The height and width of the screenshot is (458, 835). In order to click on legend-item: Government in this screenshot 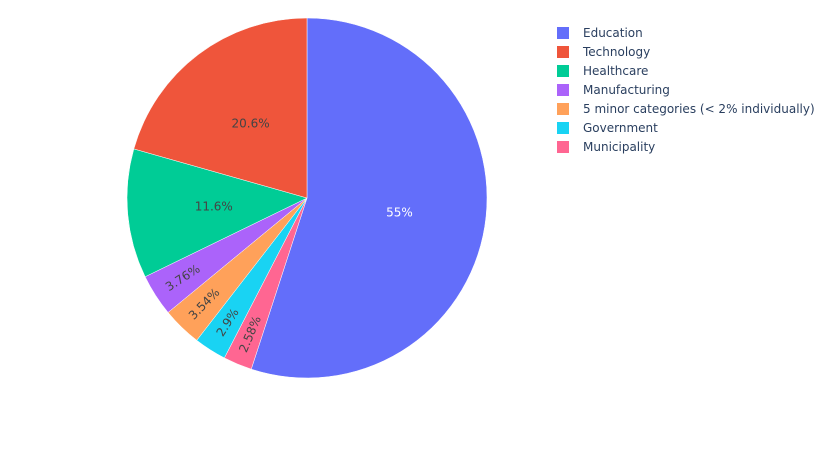, I will do `click(607, 128)`.